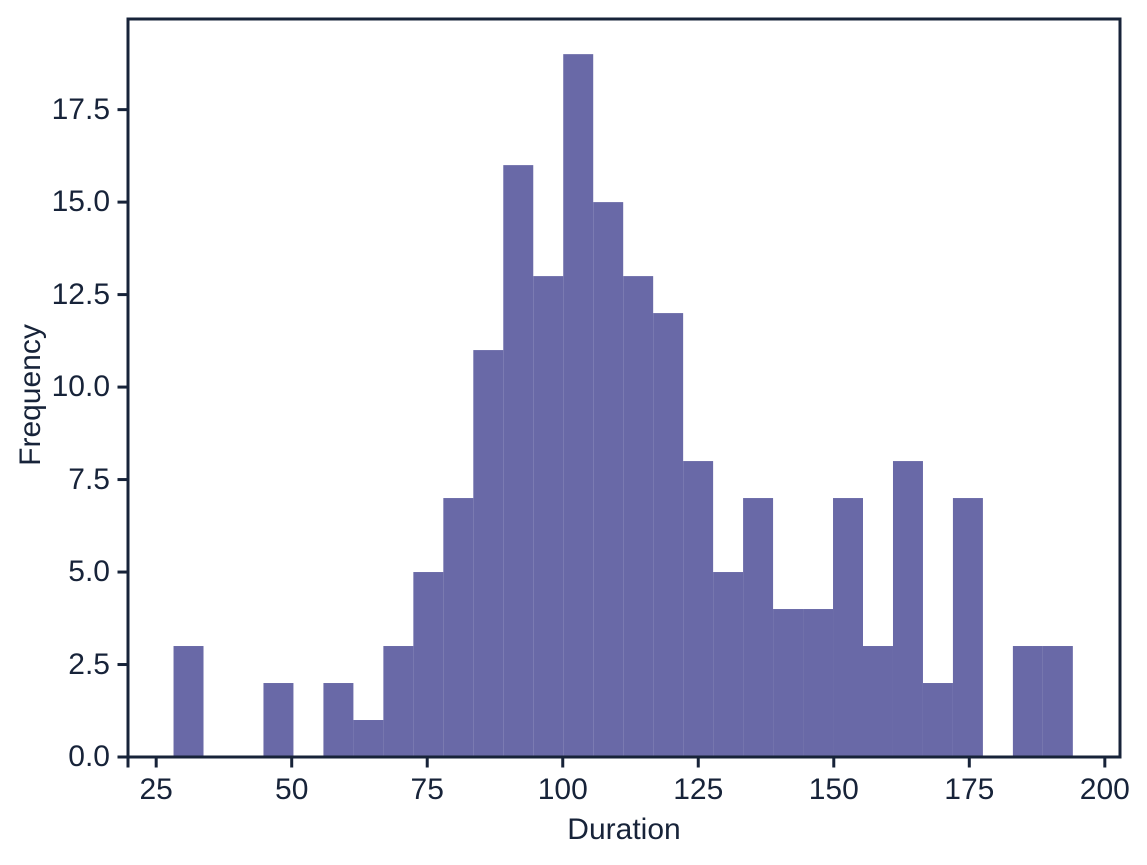 This screenshot has height=865, width=1147. What do you see at coordinates (292, 789) in the screenshot?
I see `x-tick-label: 50` at bounding box center [292, 789].